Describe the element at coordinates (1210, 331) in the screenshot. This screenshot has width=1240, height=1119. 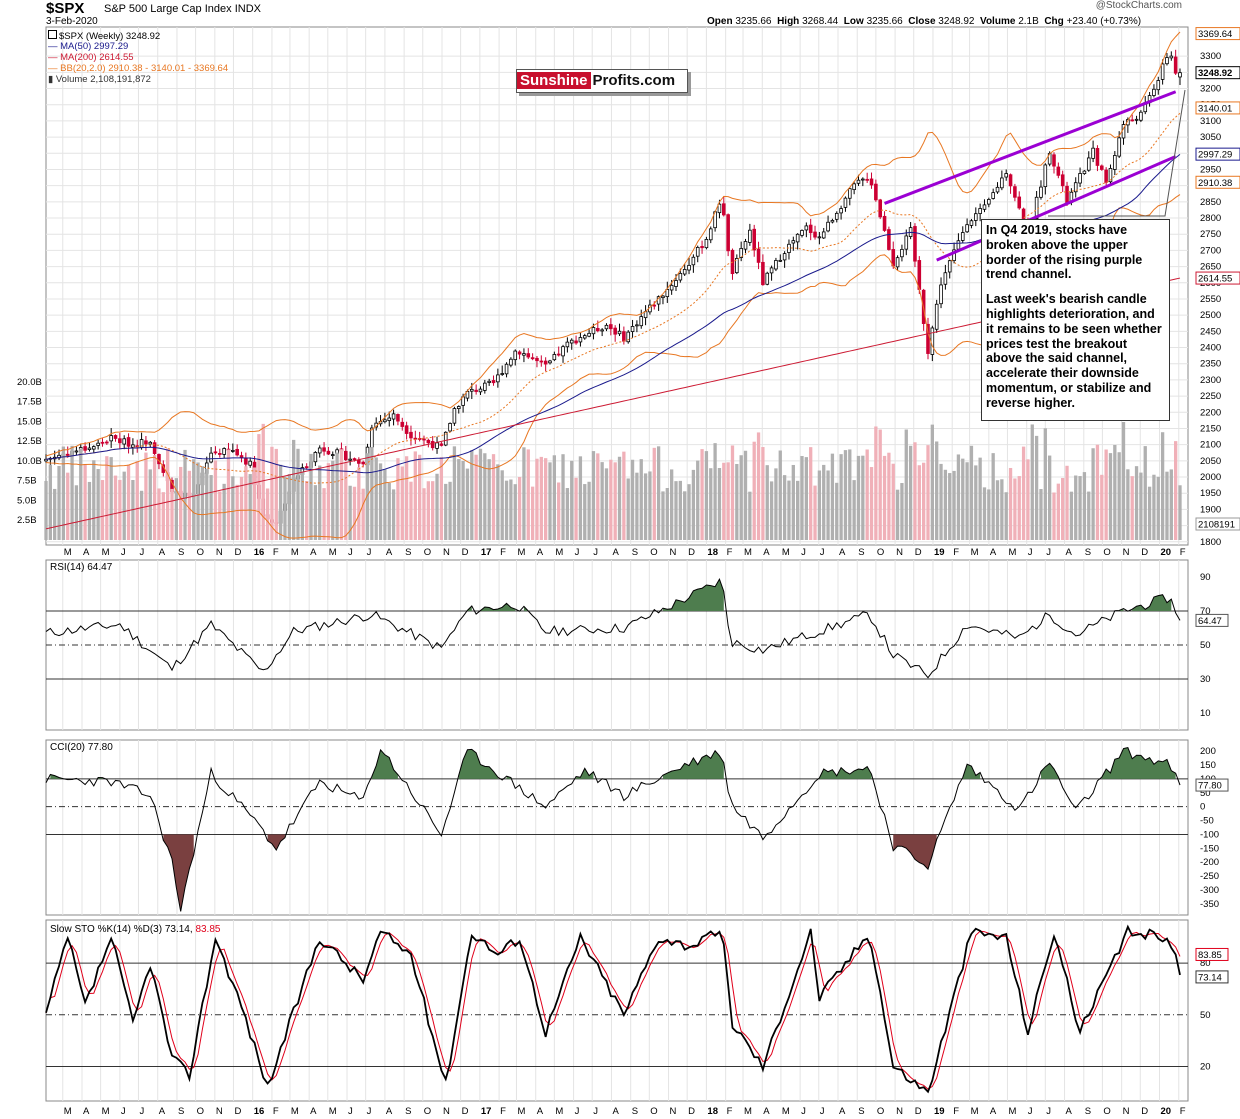
I see `y-tick-label: 2450` at that location.